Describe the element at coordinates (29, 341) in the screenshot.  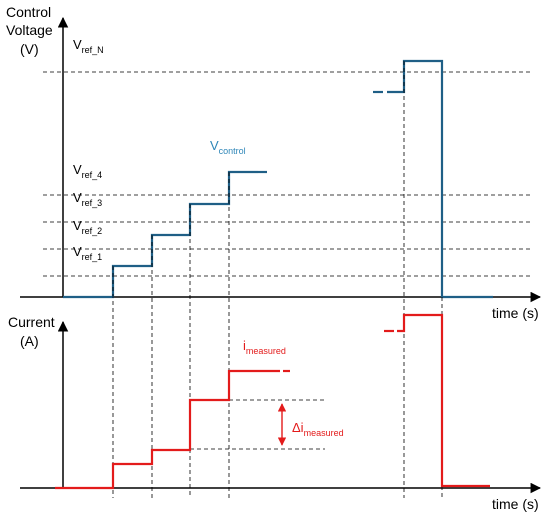
I see `current-ylabel-line2: (A)` at that location.